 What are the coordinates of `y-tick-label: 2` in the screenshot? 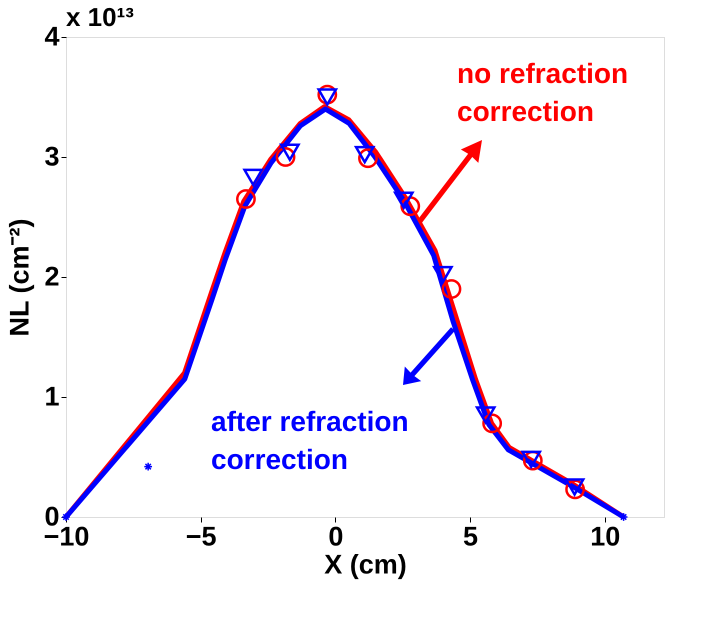 It's located at (52, 277).